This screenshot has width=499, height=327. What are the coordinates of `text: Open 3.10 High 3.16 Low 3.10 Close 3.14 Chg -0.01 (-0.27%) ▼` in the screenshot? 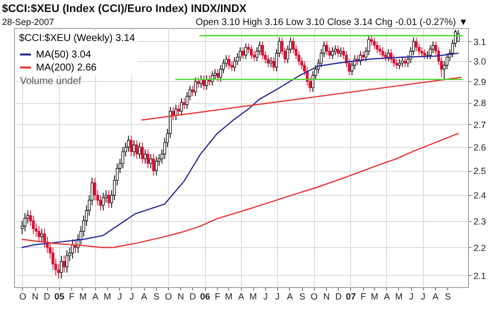 It's located at (332, 22).